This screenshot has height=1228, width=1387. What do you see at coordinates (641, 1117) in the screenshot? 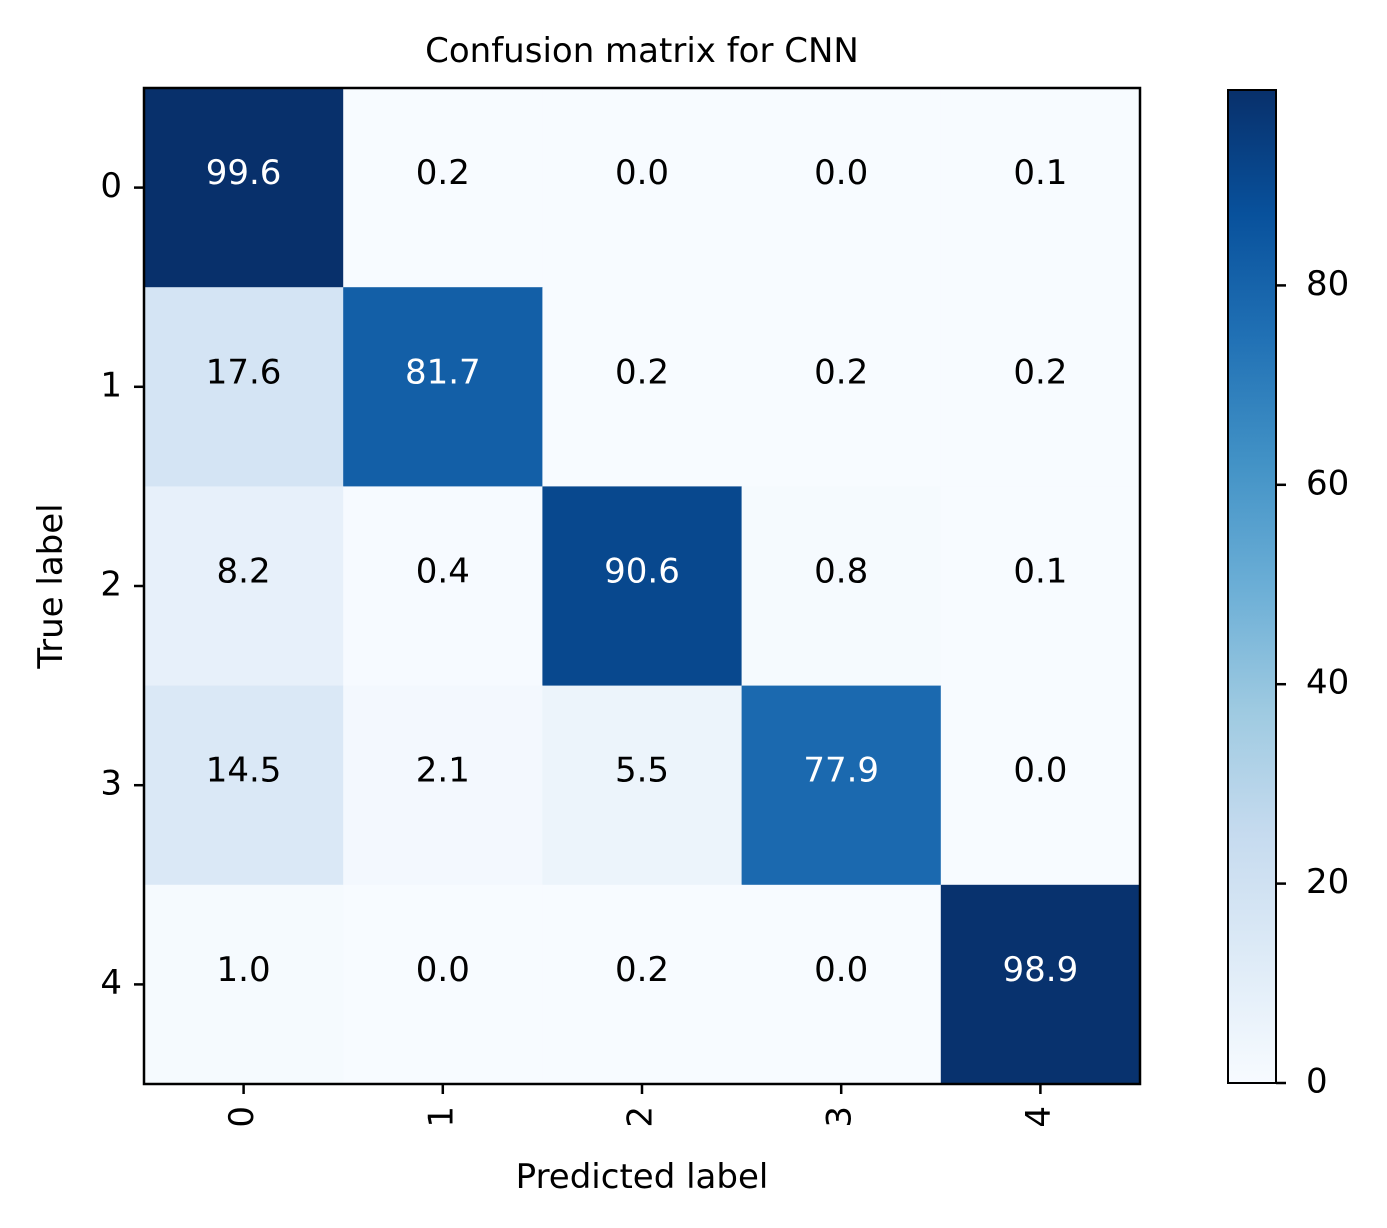
I see `x-tick-label-2: 2` at bounding box center [641, 1117].